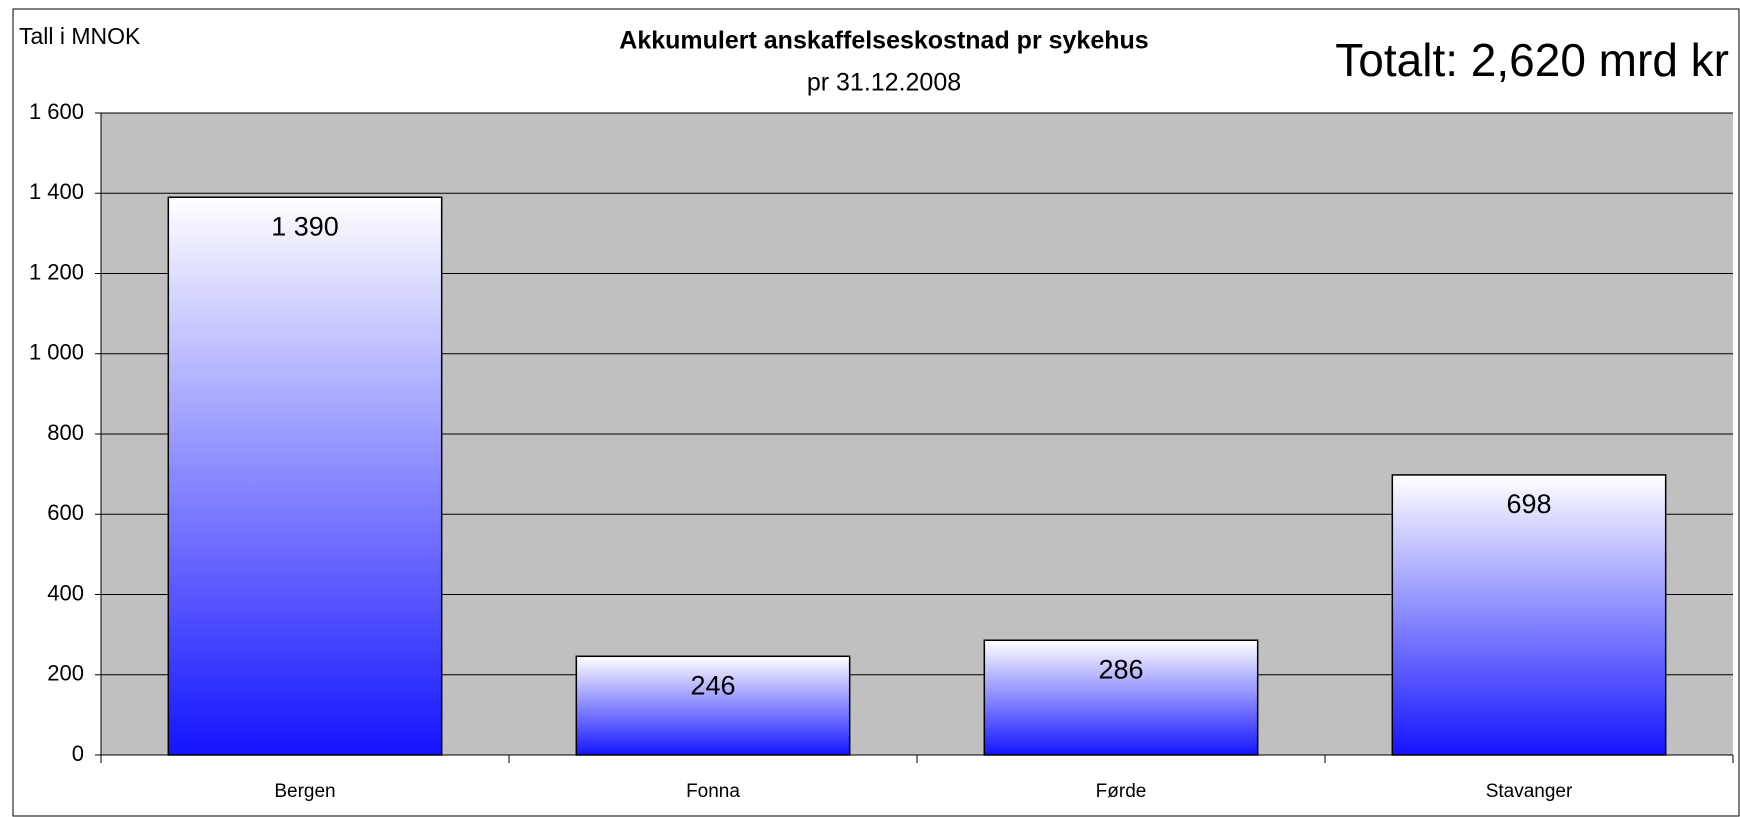 The image size is (1740, 817). I want to click on y-tick-label: 1 200, so click(56, 271).